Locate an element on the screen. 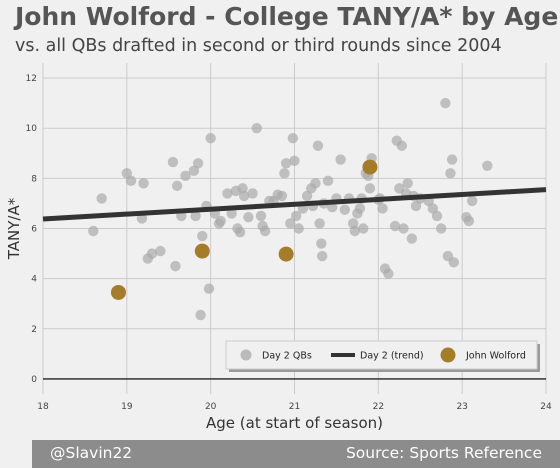  y-tick-label: 6 is located at coordinates (34, 230).